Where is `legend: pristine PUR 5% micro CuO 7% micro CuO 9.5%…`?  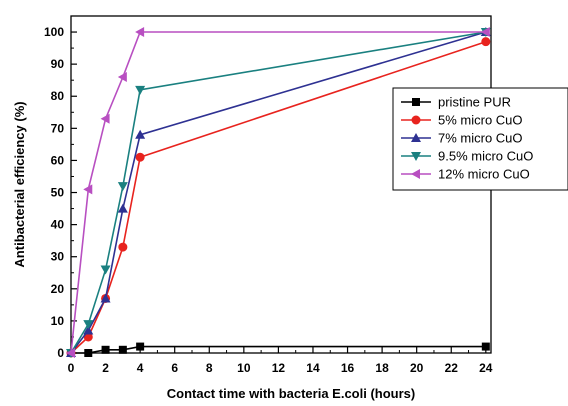 legend: pristine PUR 5% micro CuO 7% micro CuO 9.5%… is located at coordinates (480, 139).